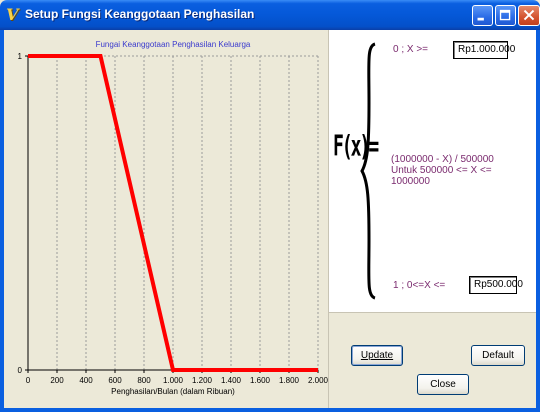  Describe the element at coordinates (173, 44) in the screenshot. I see `chart-title: Fungai Keanggotaan Penghasilan Keluarga` at that location.